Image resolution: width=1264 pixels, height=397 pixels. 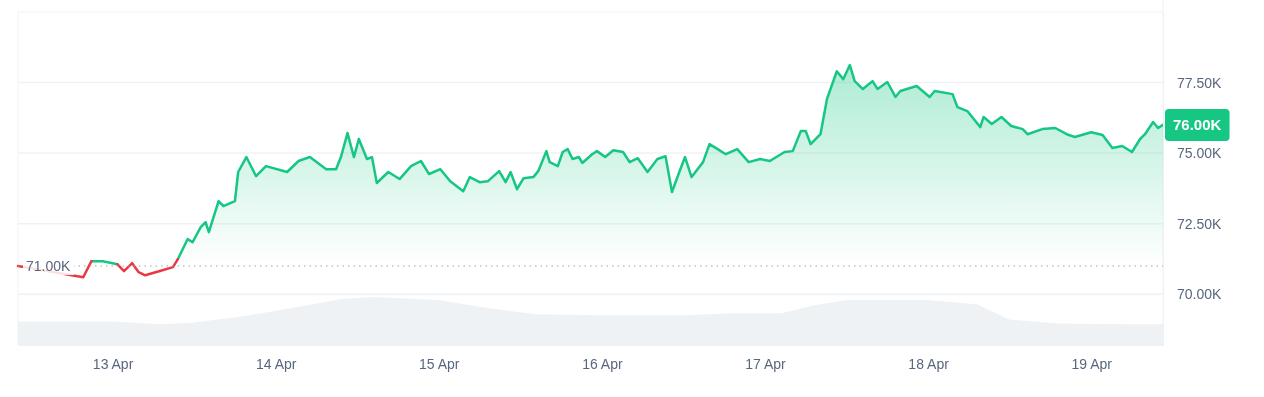 What do you see at coordinates (1092, 363) in the screenshot?
I see `x-tick-label: 19 Apr` at bounding box center [1092, 363].